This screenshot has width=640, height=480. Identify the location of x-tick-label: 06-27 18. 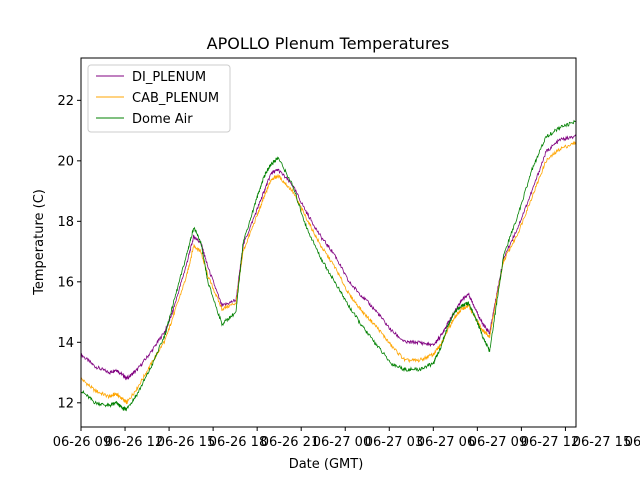
(632, 442).